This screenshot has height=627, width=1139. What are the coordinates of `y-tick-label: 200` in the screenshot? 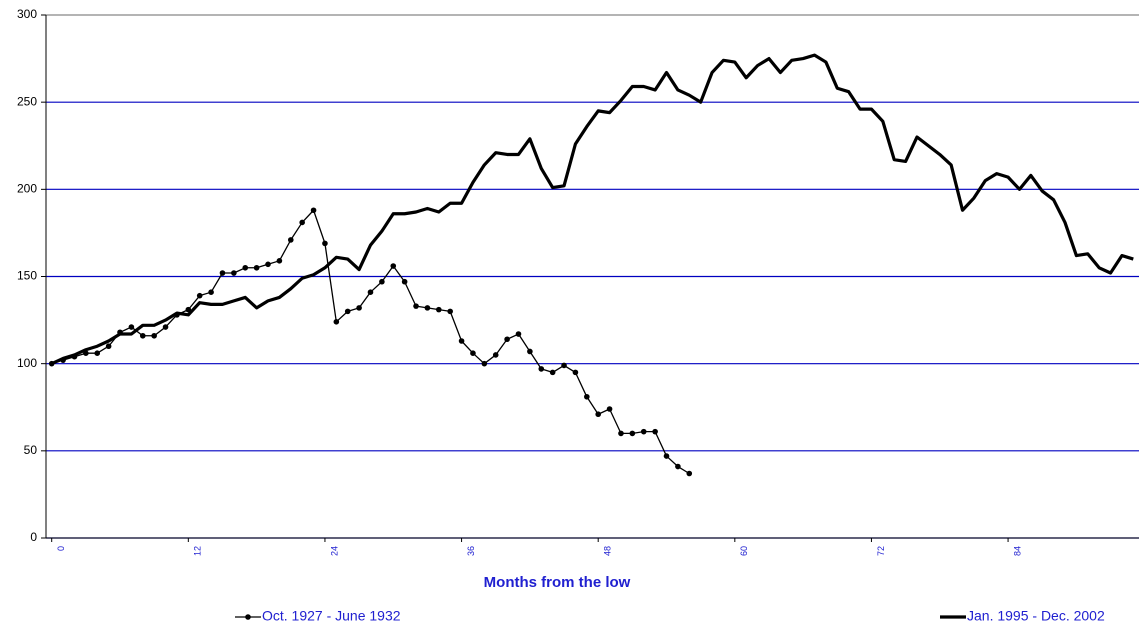 It's located at (27, 189).